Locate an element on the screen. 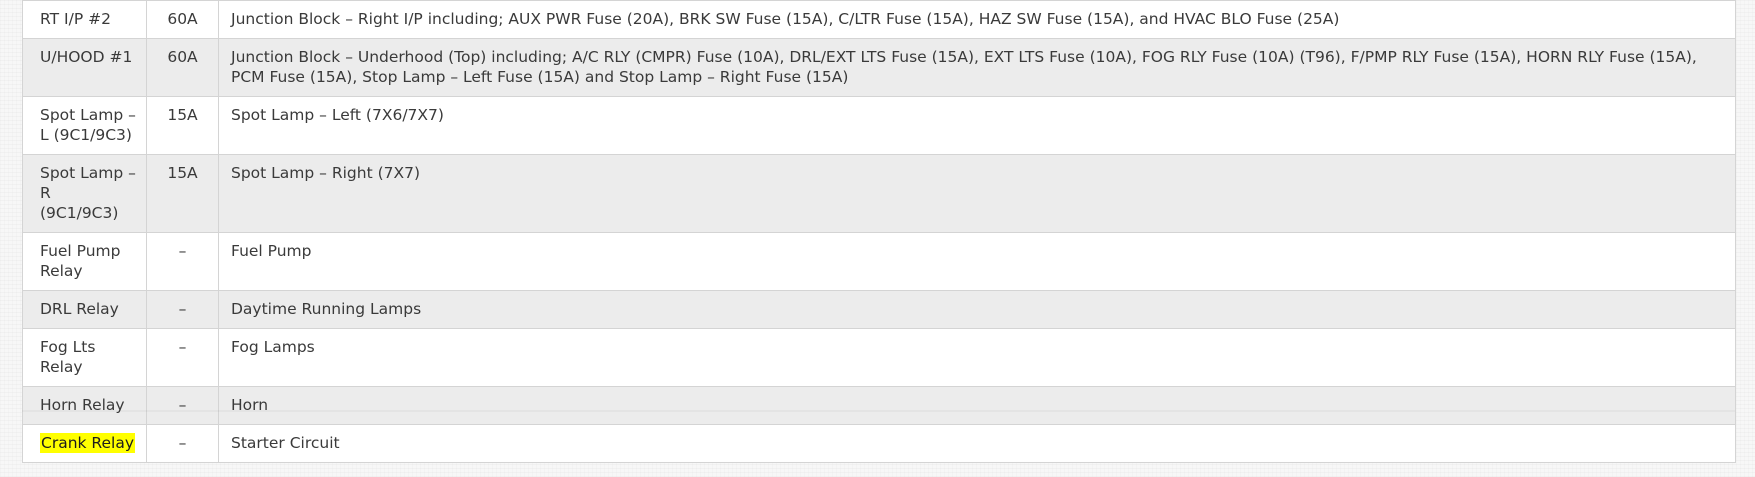  circuit-name-line: Crank Relay is located at coordinates (88, 443).